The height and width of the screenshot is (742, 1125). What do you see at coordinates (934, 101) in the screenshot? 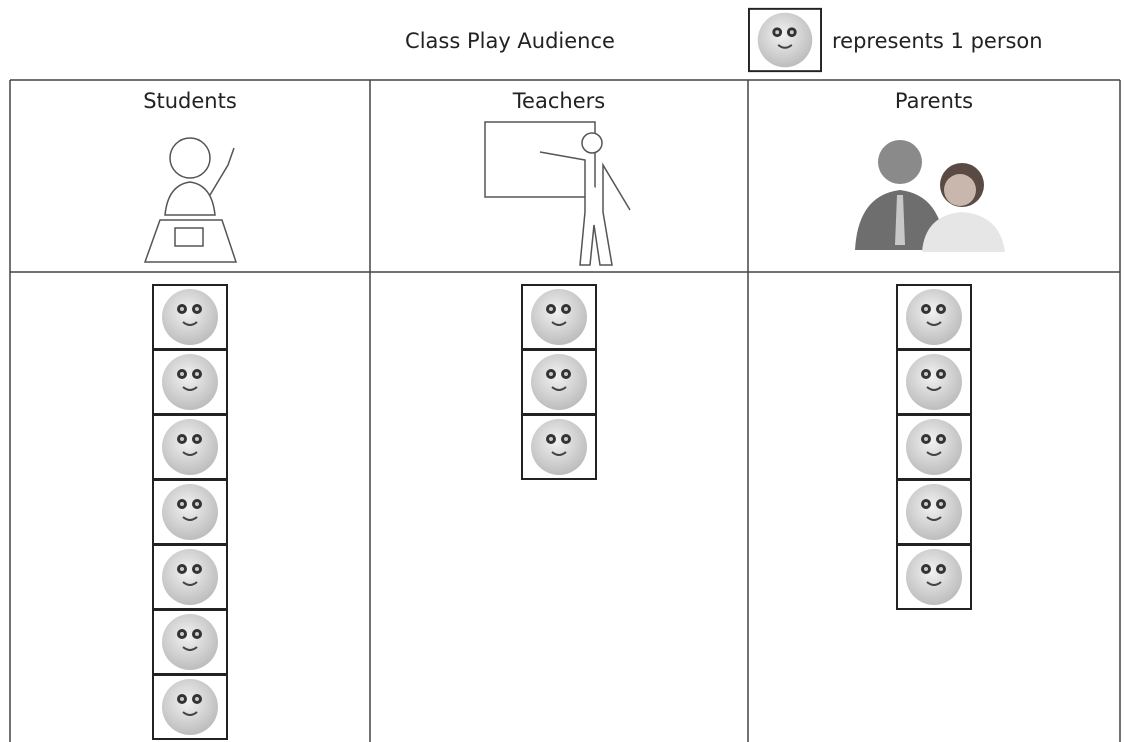
I see `category-label: Parents` at bounding box center [934, 101].